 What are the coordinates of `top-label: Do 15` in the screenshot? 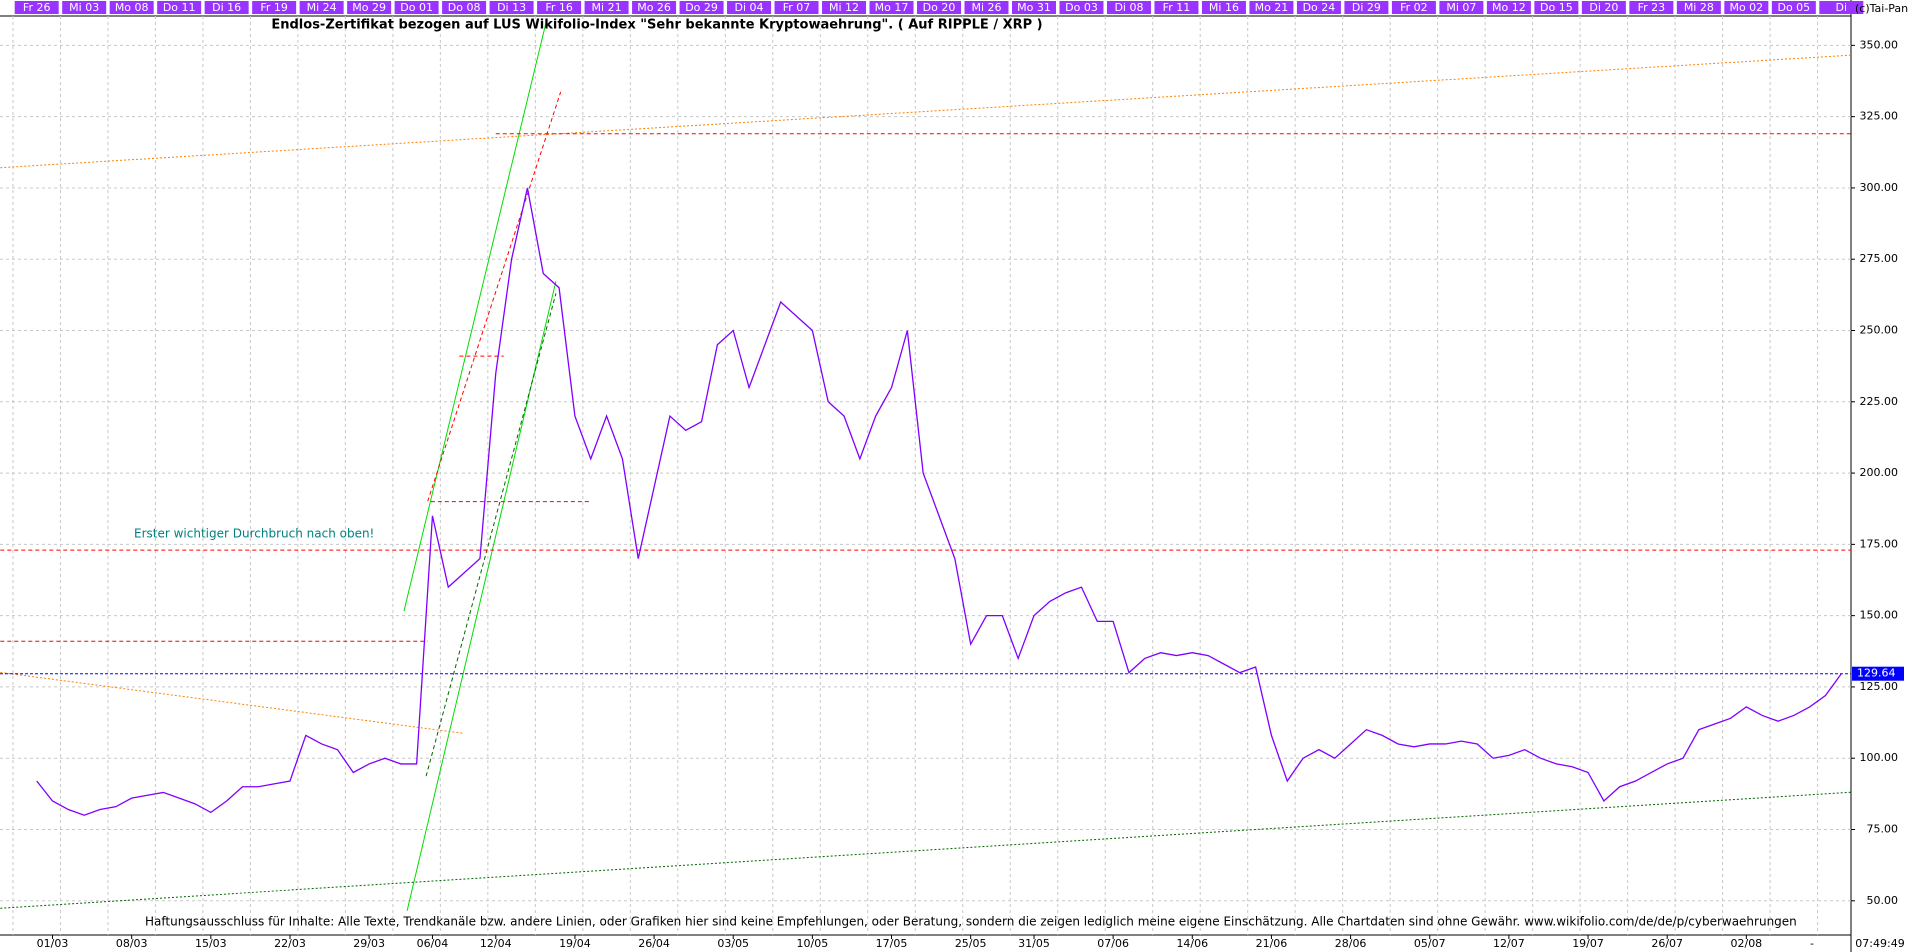 It's located at (1556, 7).